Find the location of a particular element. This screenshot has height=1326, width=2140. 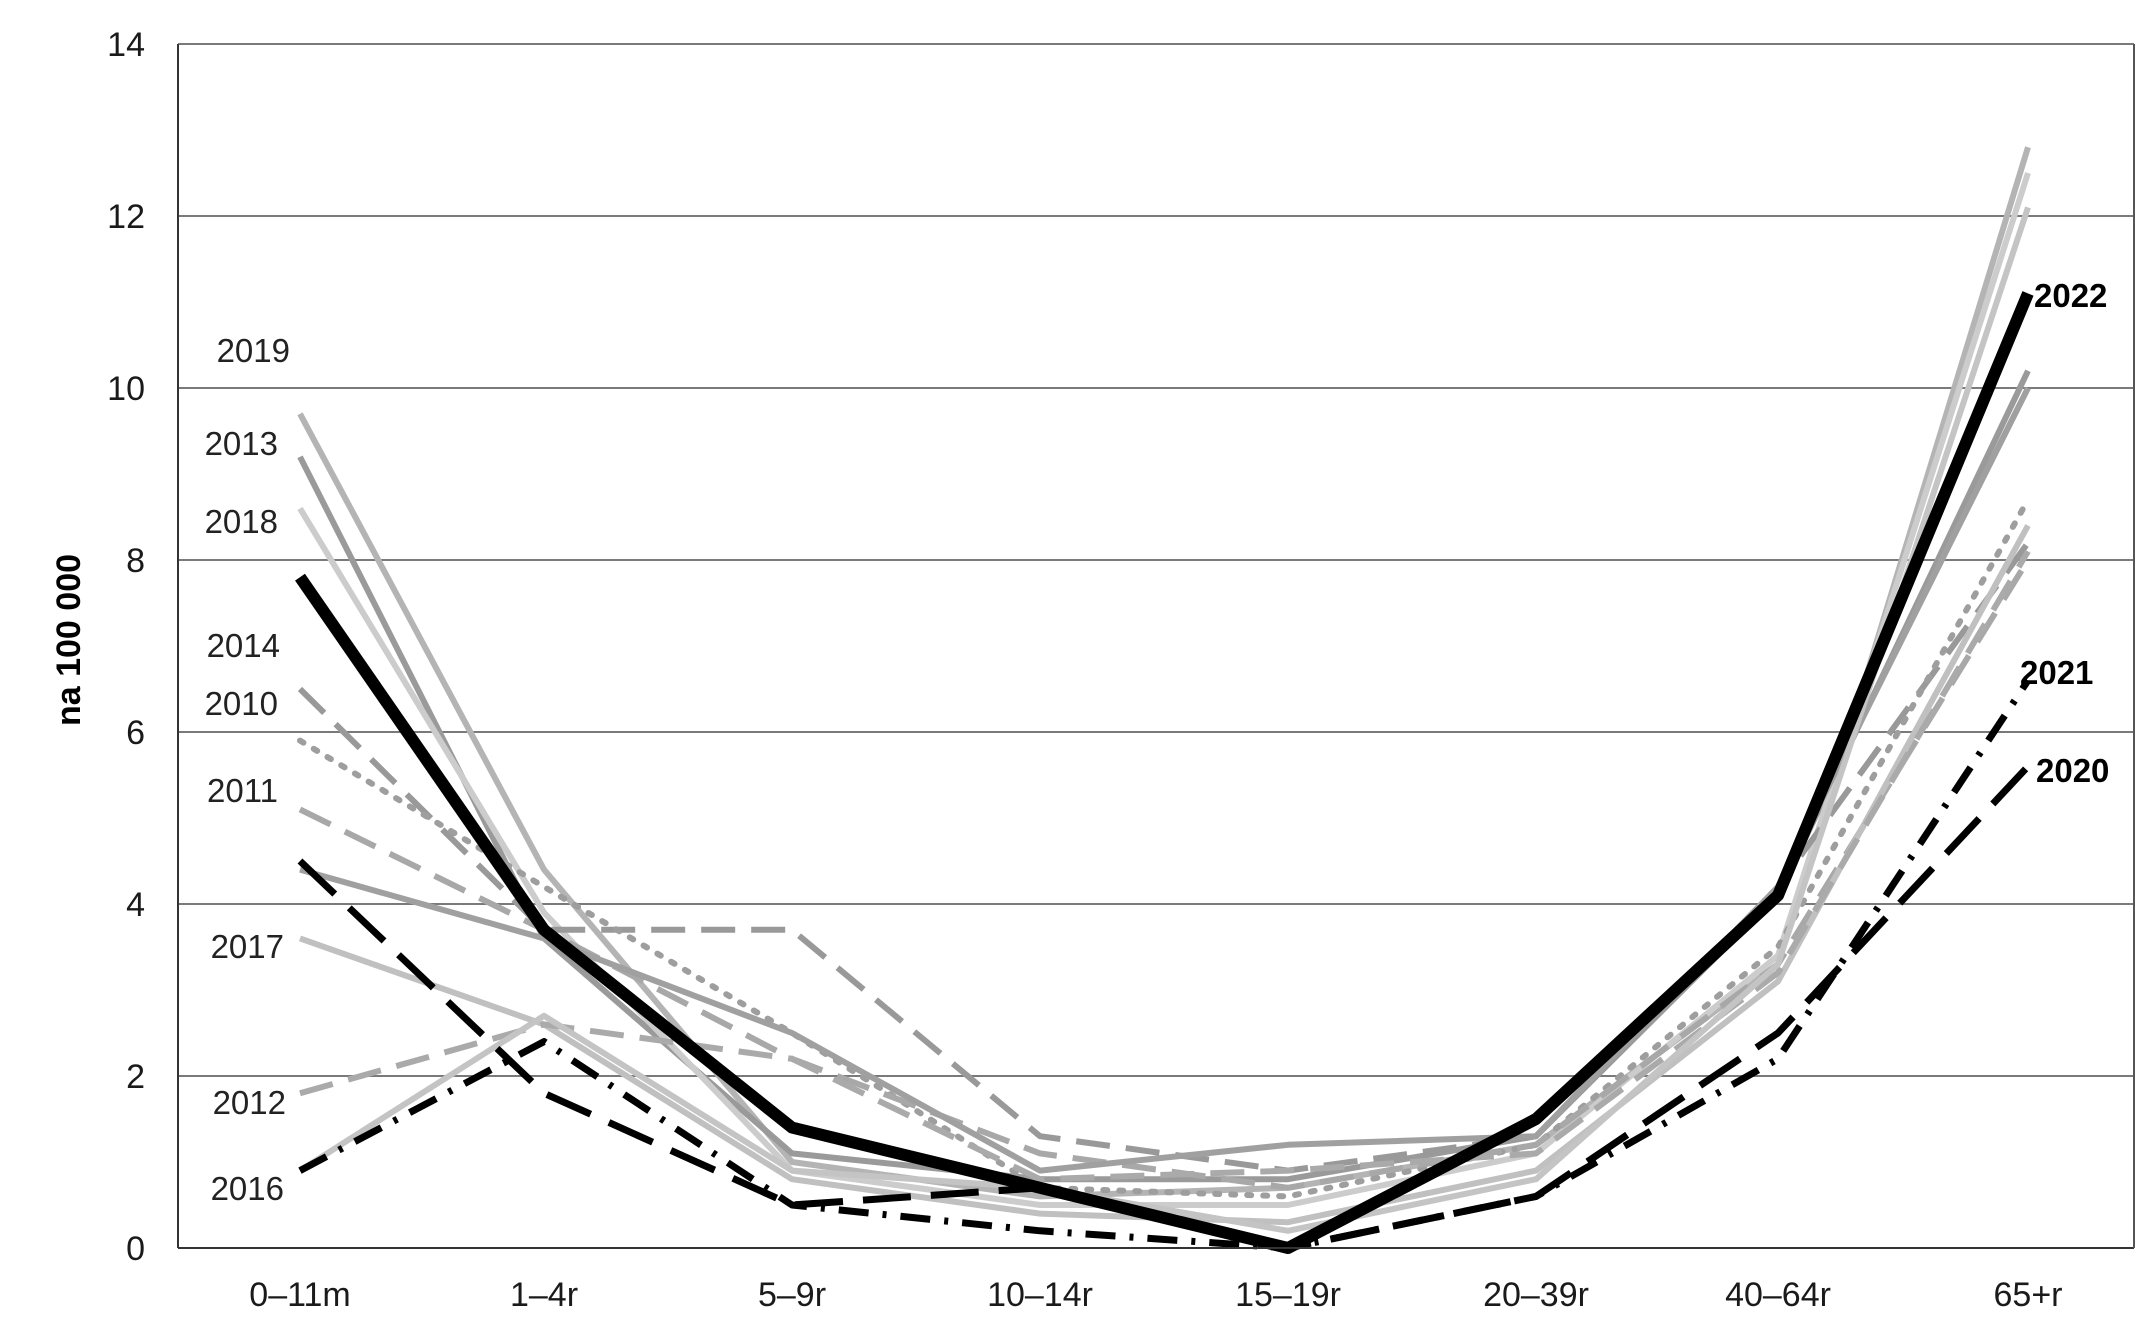

x-tick-label: 40–64r is located at coordinates (1778, 1295).